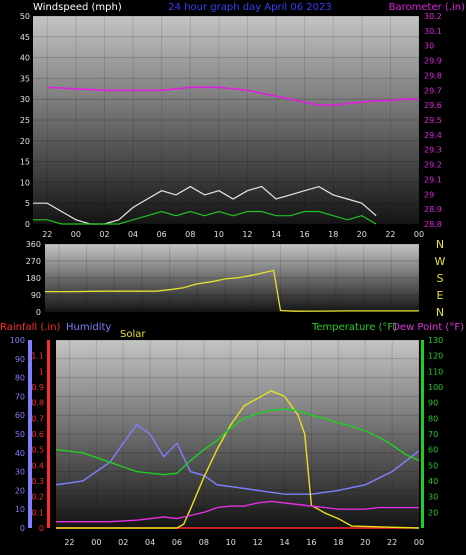  What do you see at coordinates (20, 509) in the screenshot?
I see `humidity-tick-label: 10` at bounding box center [20, 509].